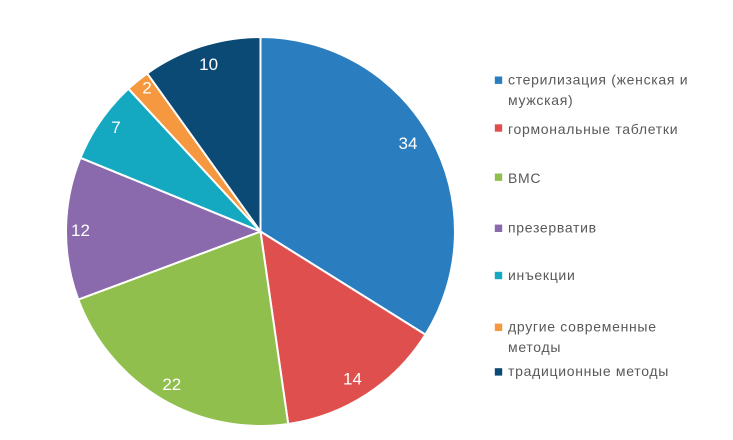  I want to click on svg-text: 2, so click(146, 88).